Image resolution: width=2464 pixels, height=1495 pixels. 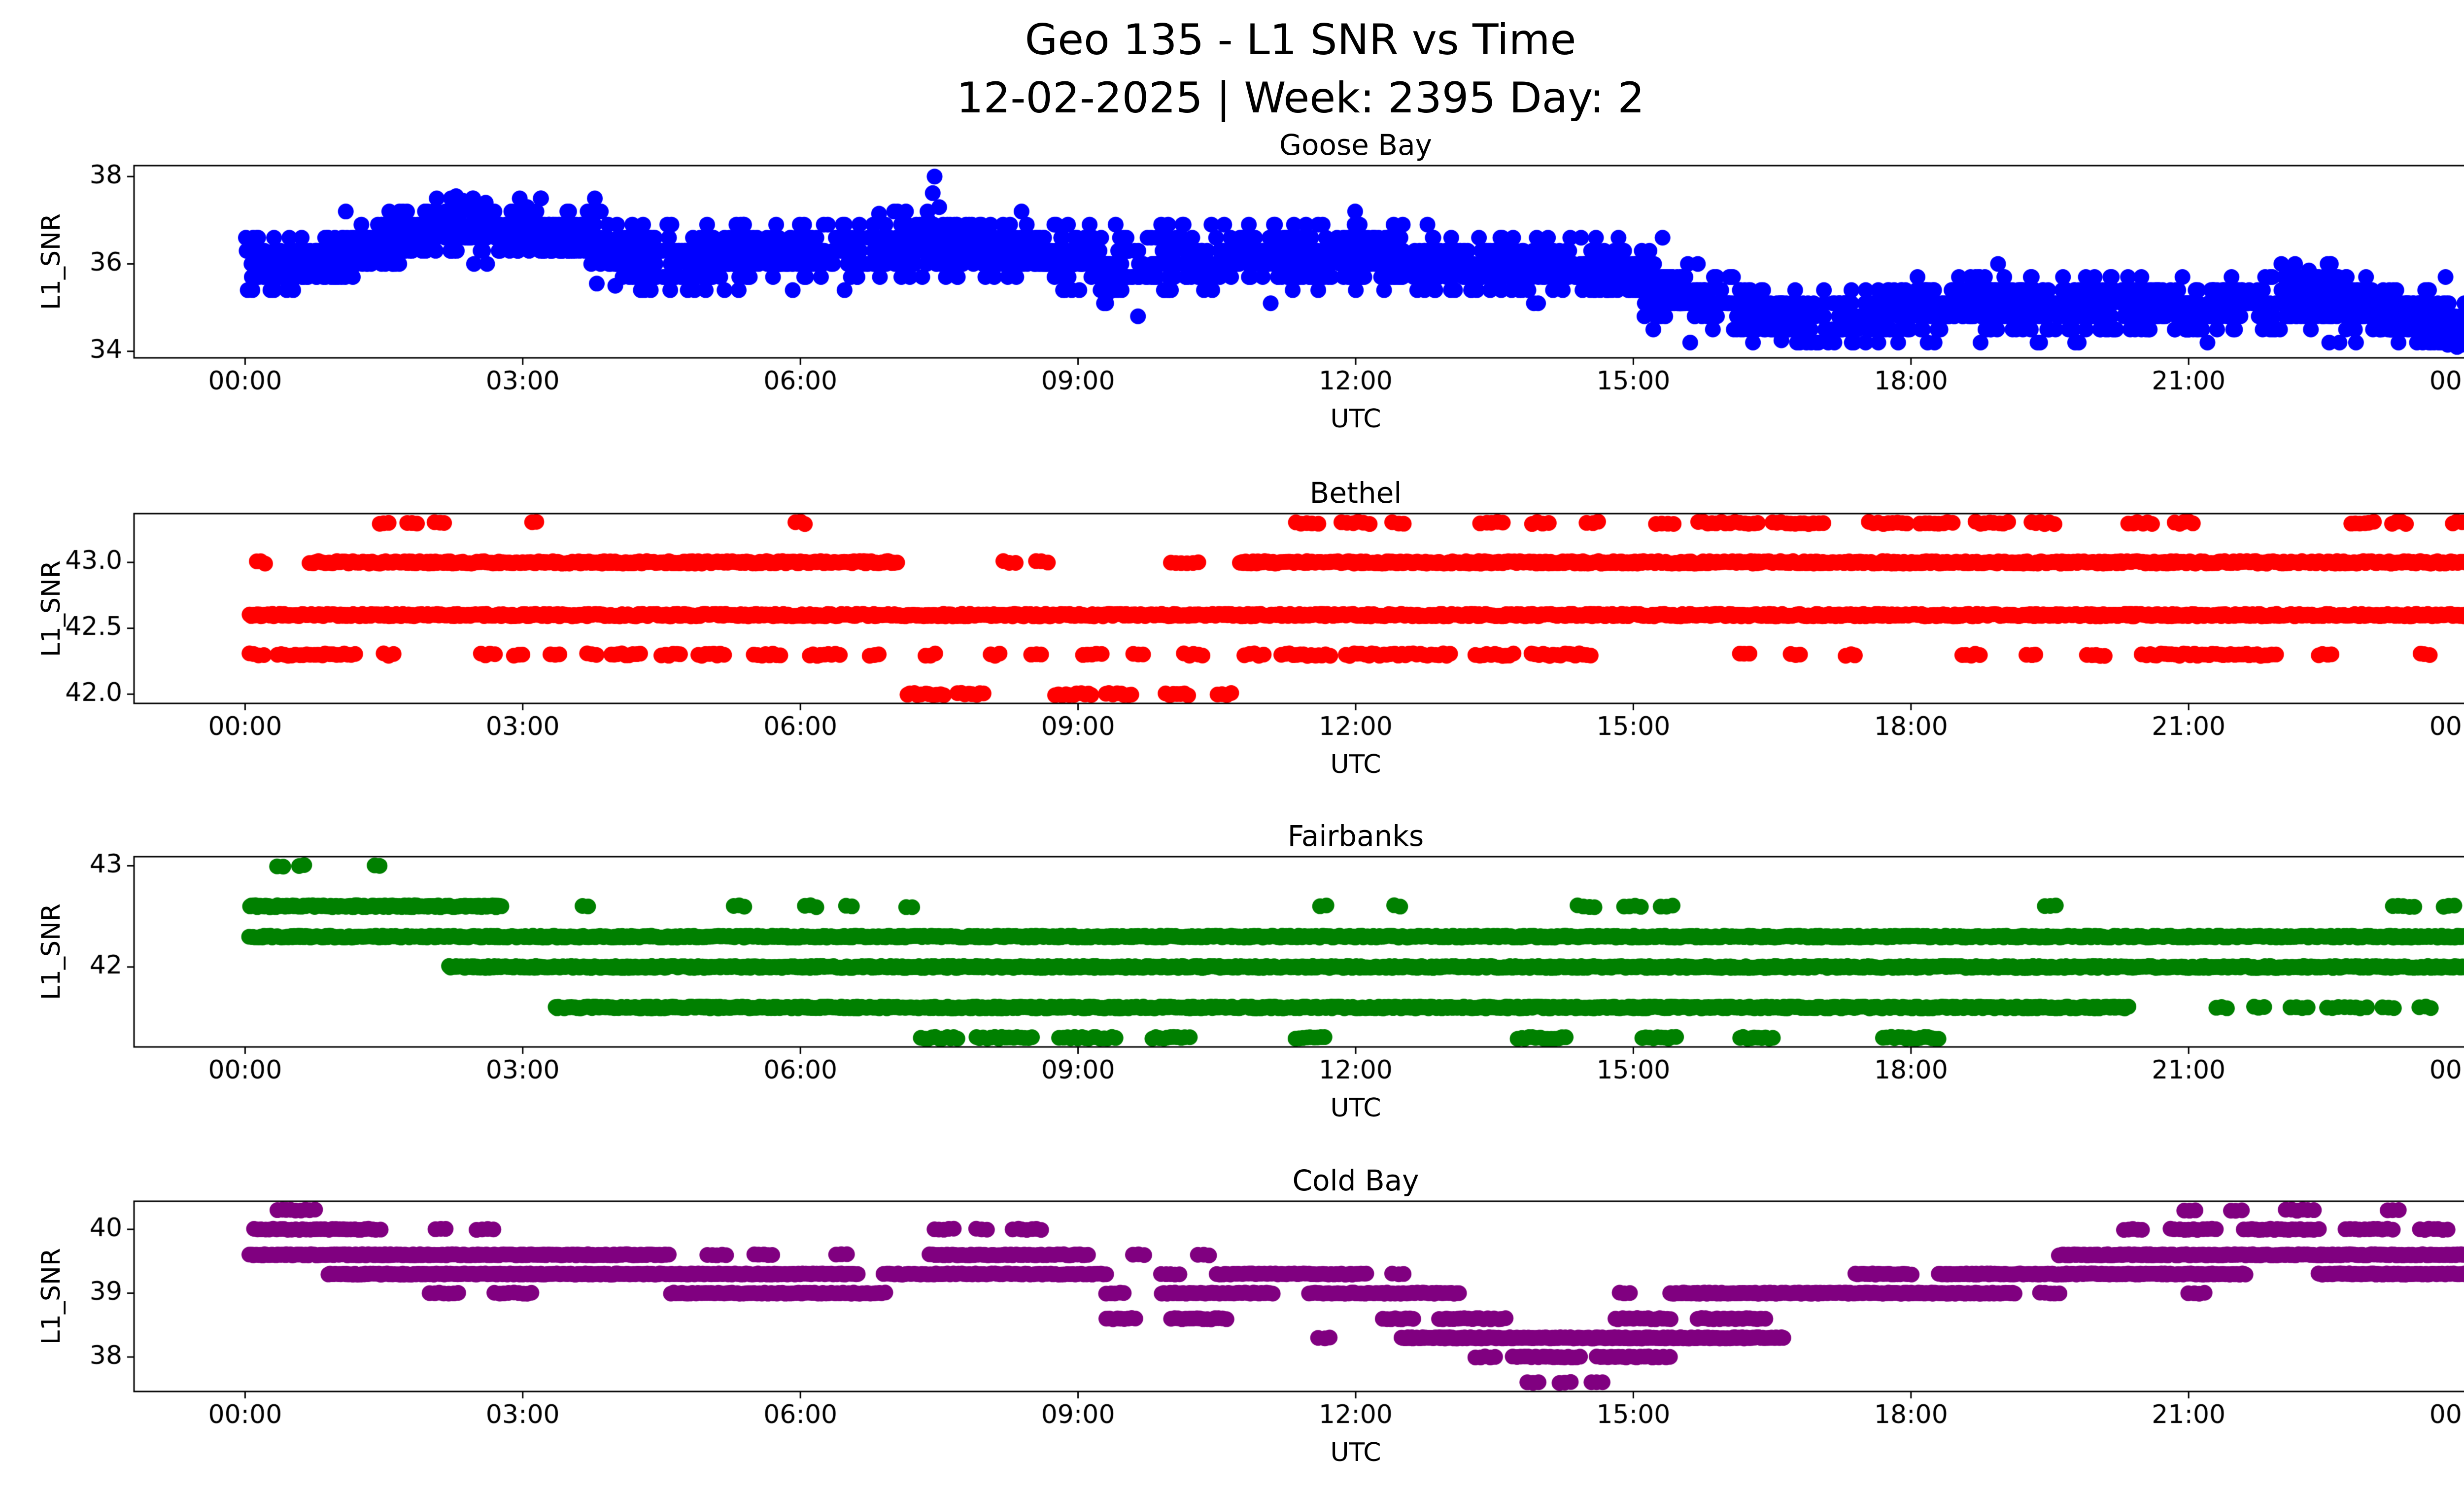 What do you see at coordinates (51, 262) in the screenshot?
I see `y-axis-label-goose-bay: L1_SNR` at bounding box center [51, 262].